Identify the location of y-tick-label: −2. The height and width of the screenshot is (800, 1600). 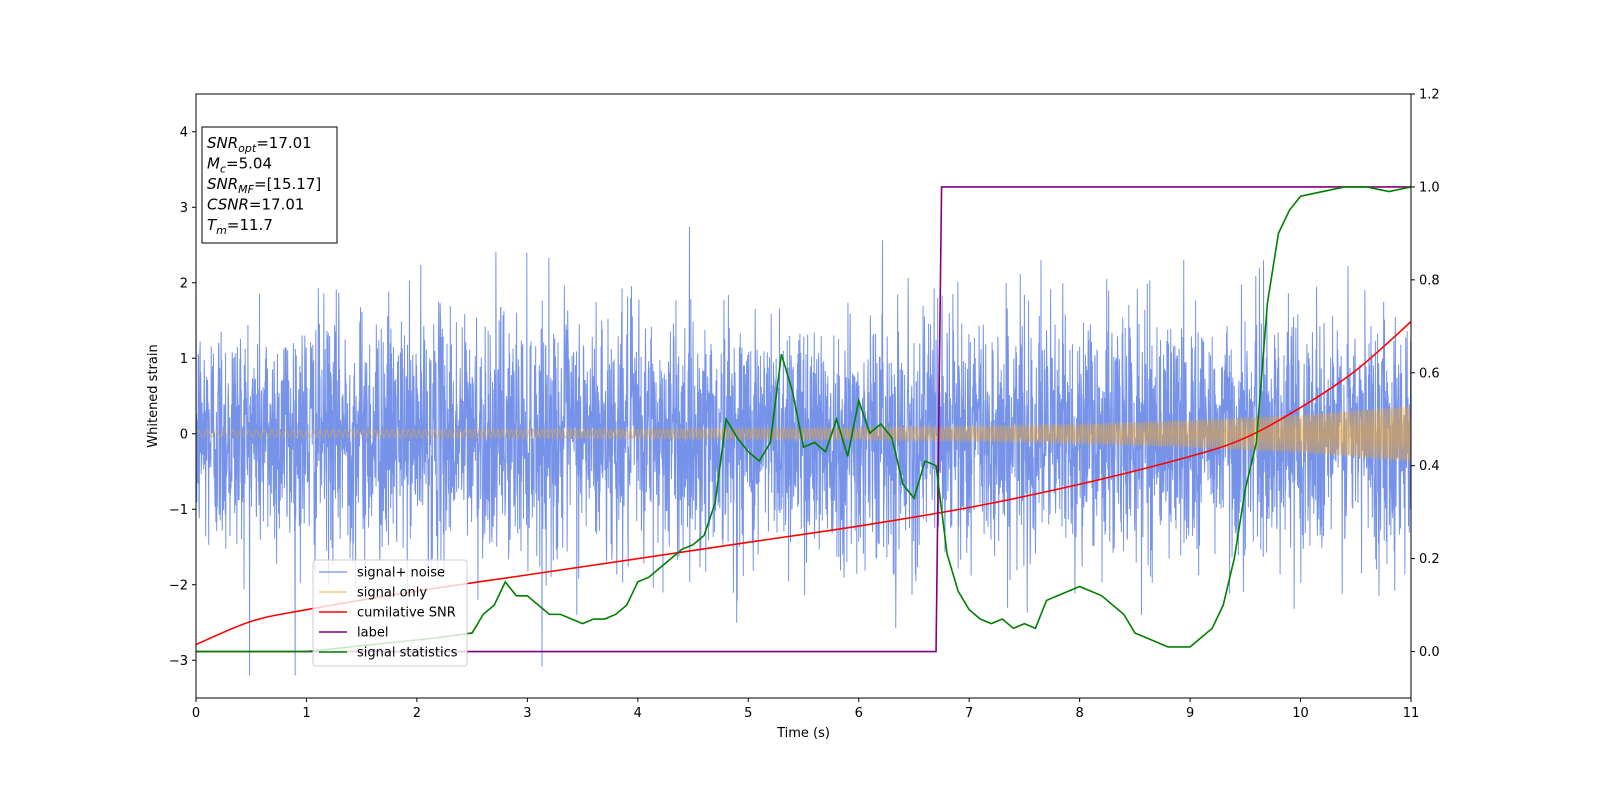
(178, 585).